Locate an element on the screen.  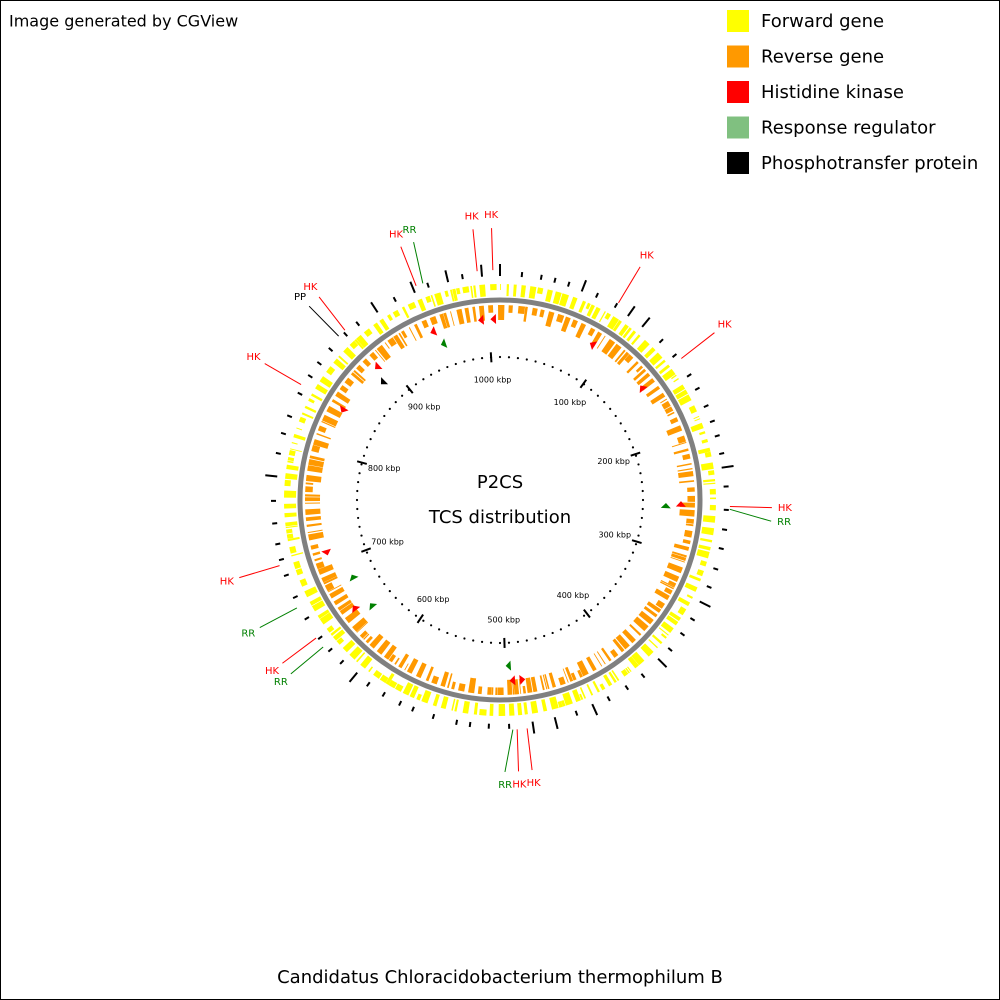
kbp-label: 200 kbp is located at coordinates (613, 461).